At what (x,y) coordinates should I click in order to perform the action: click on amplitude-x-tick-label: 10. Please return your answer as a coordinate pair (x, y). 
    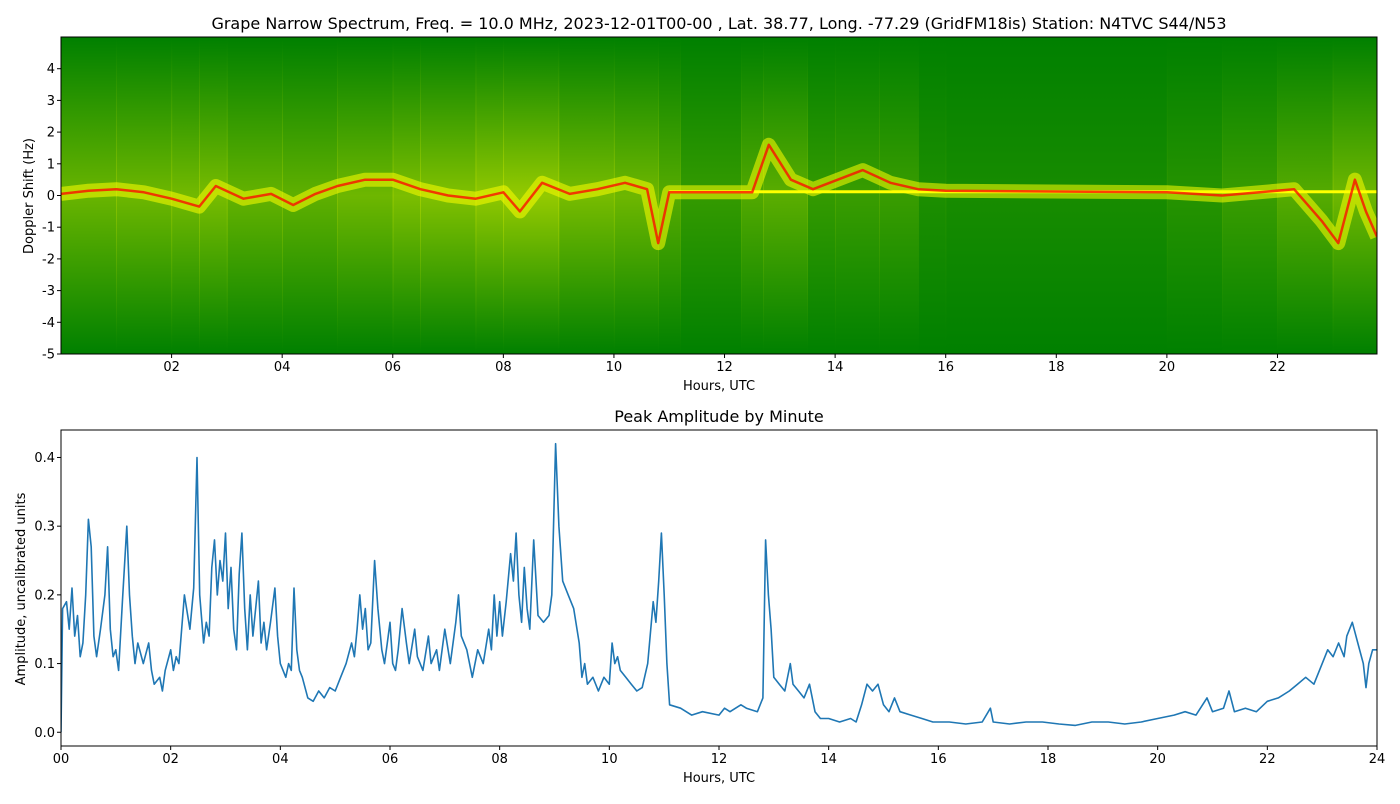
    Looking at the image, I should click on (609, 759).